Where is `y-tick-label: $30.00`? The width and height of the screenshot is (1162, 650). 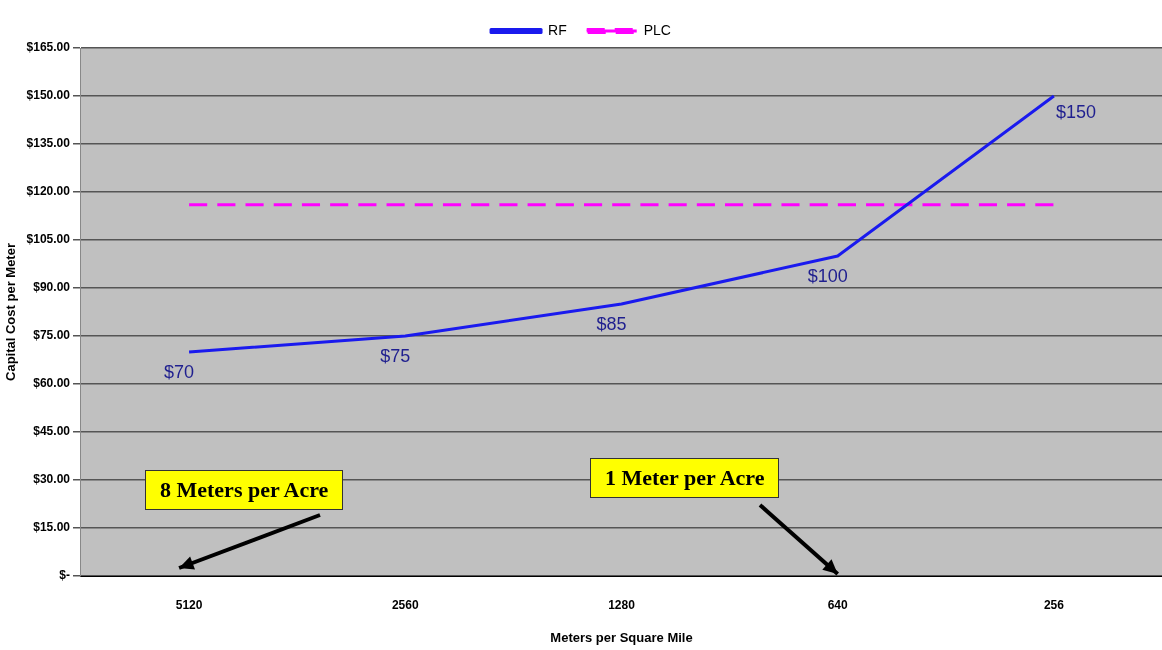 y-tick-label: $30.00 is located at coordinates (52, 479).